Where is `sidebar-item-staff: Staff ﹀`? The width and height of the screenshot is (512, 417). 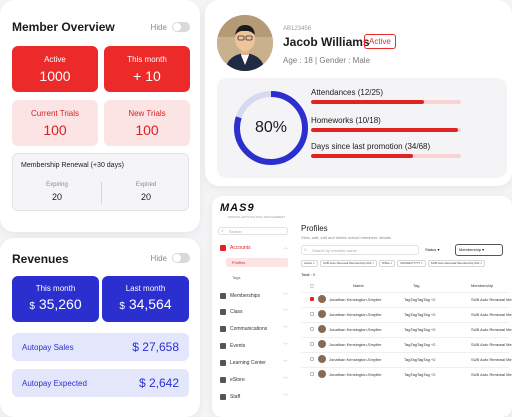
sidebar-item-staff: Staff ﹀ is located at coordinates (254, 396).